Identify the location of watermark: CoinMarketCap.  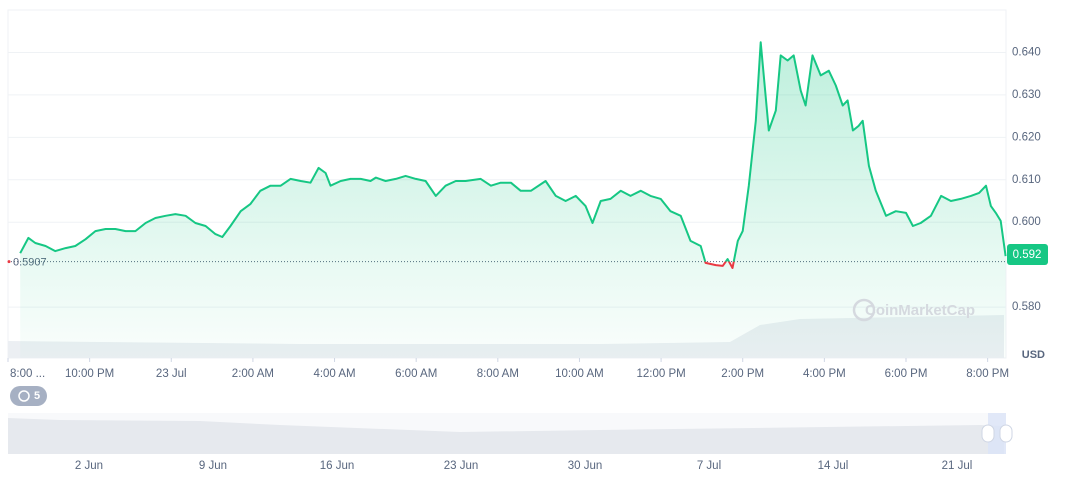
(920, 310).